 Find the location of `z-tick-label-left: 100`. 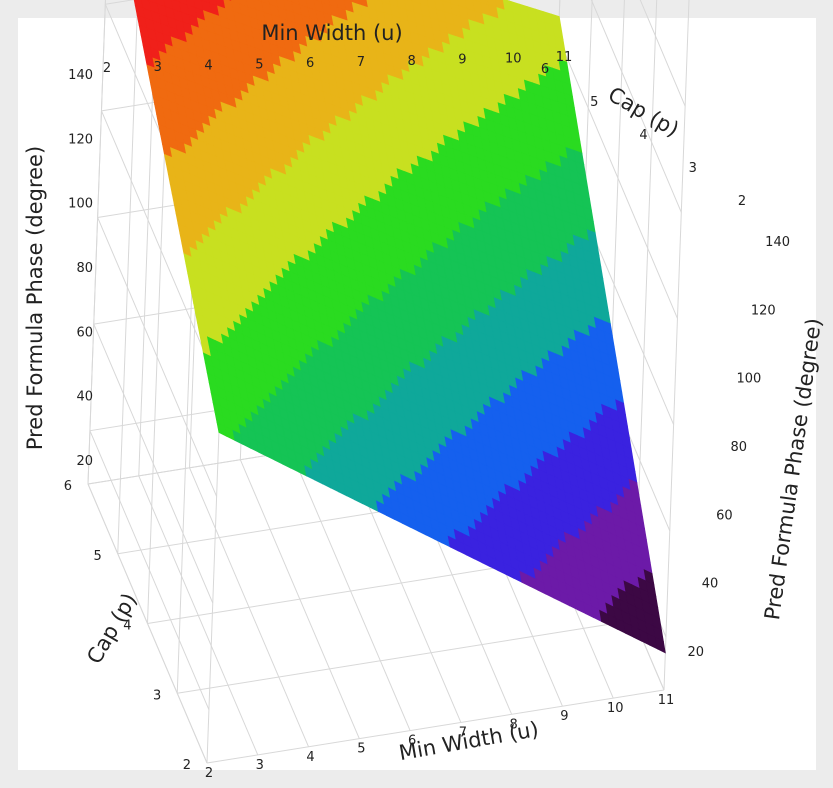

z-tick-label-left: 100 is located at coordinates (80, 204).